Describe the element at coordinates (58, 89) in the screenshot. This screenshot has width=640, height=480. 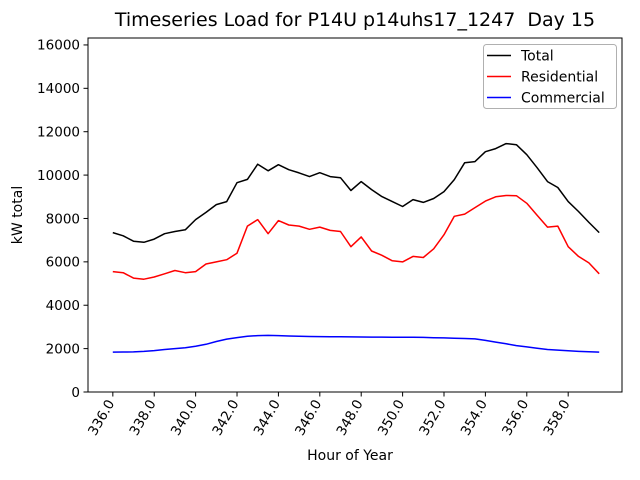
I see `y-tick-label: 14000` at that location.